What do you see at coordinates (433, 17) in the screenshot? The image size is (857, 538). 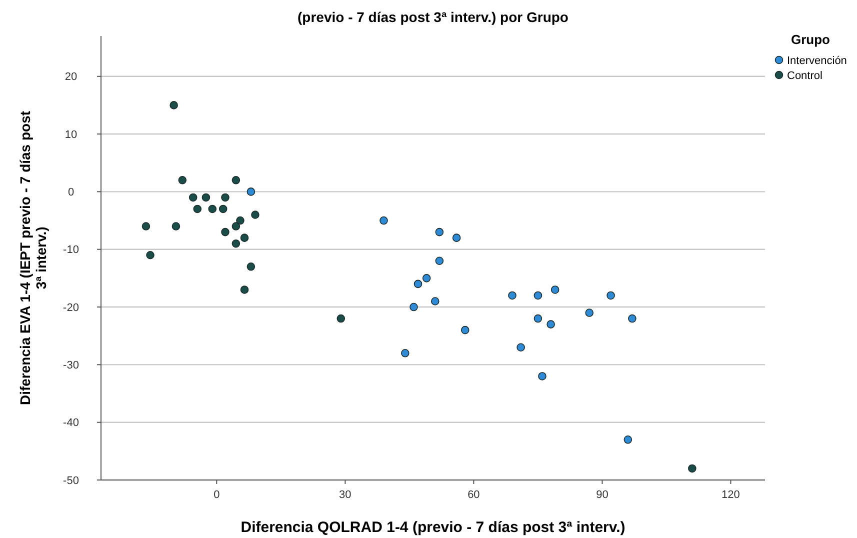 I see `chart-title: (previo - 7 días post 3ª interv.) por Grupo` at bounding box center [433, 17].